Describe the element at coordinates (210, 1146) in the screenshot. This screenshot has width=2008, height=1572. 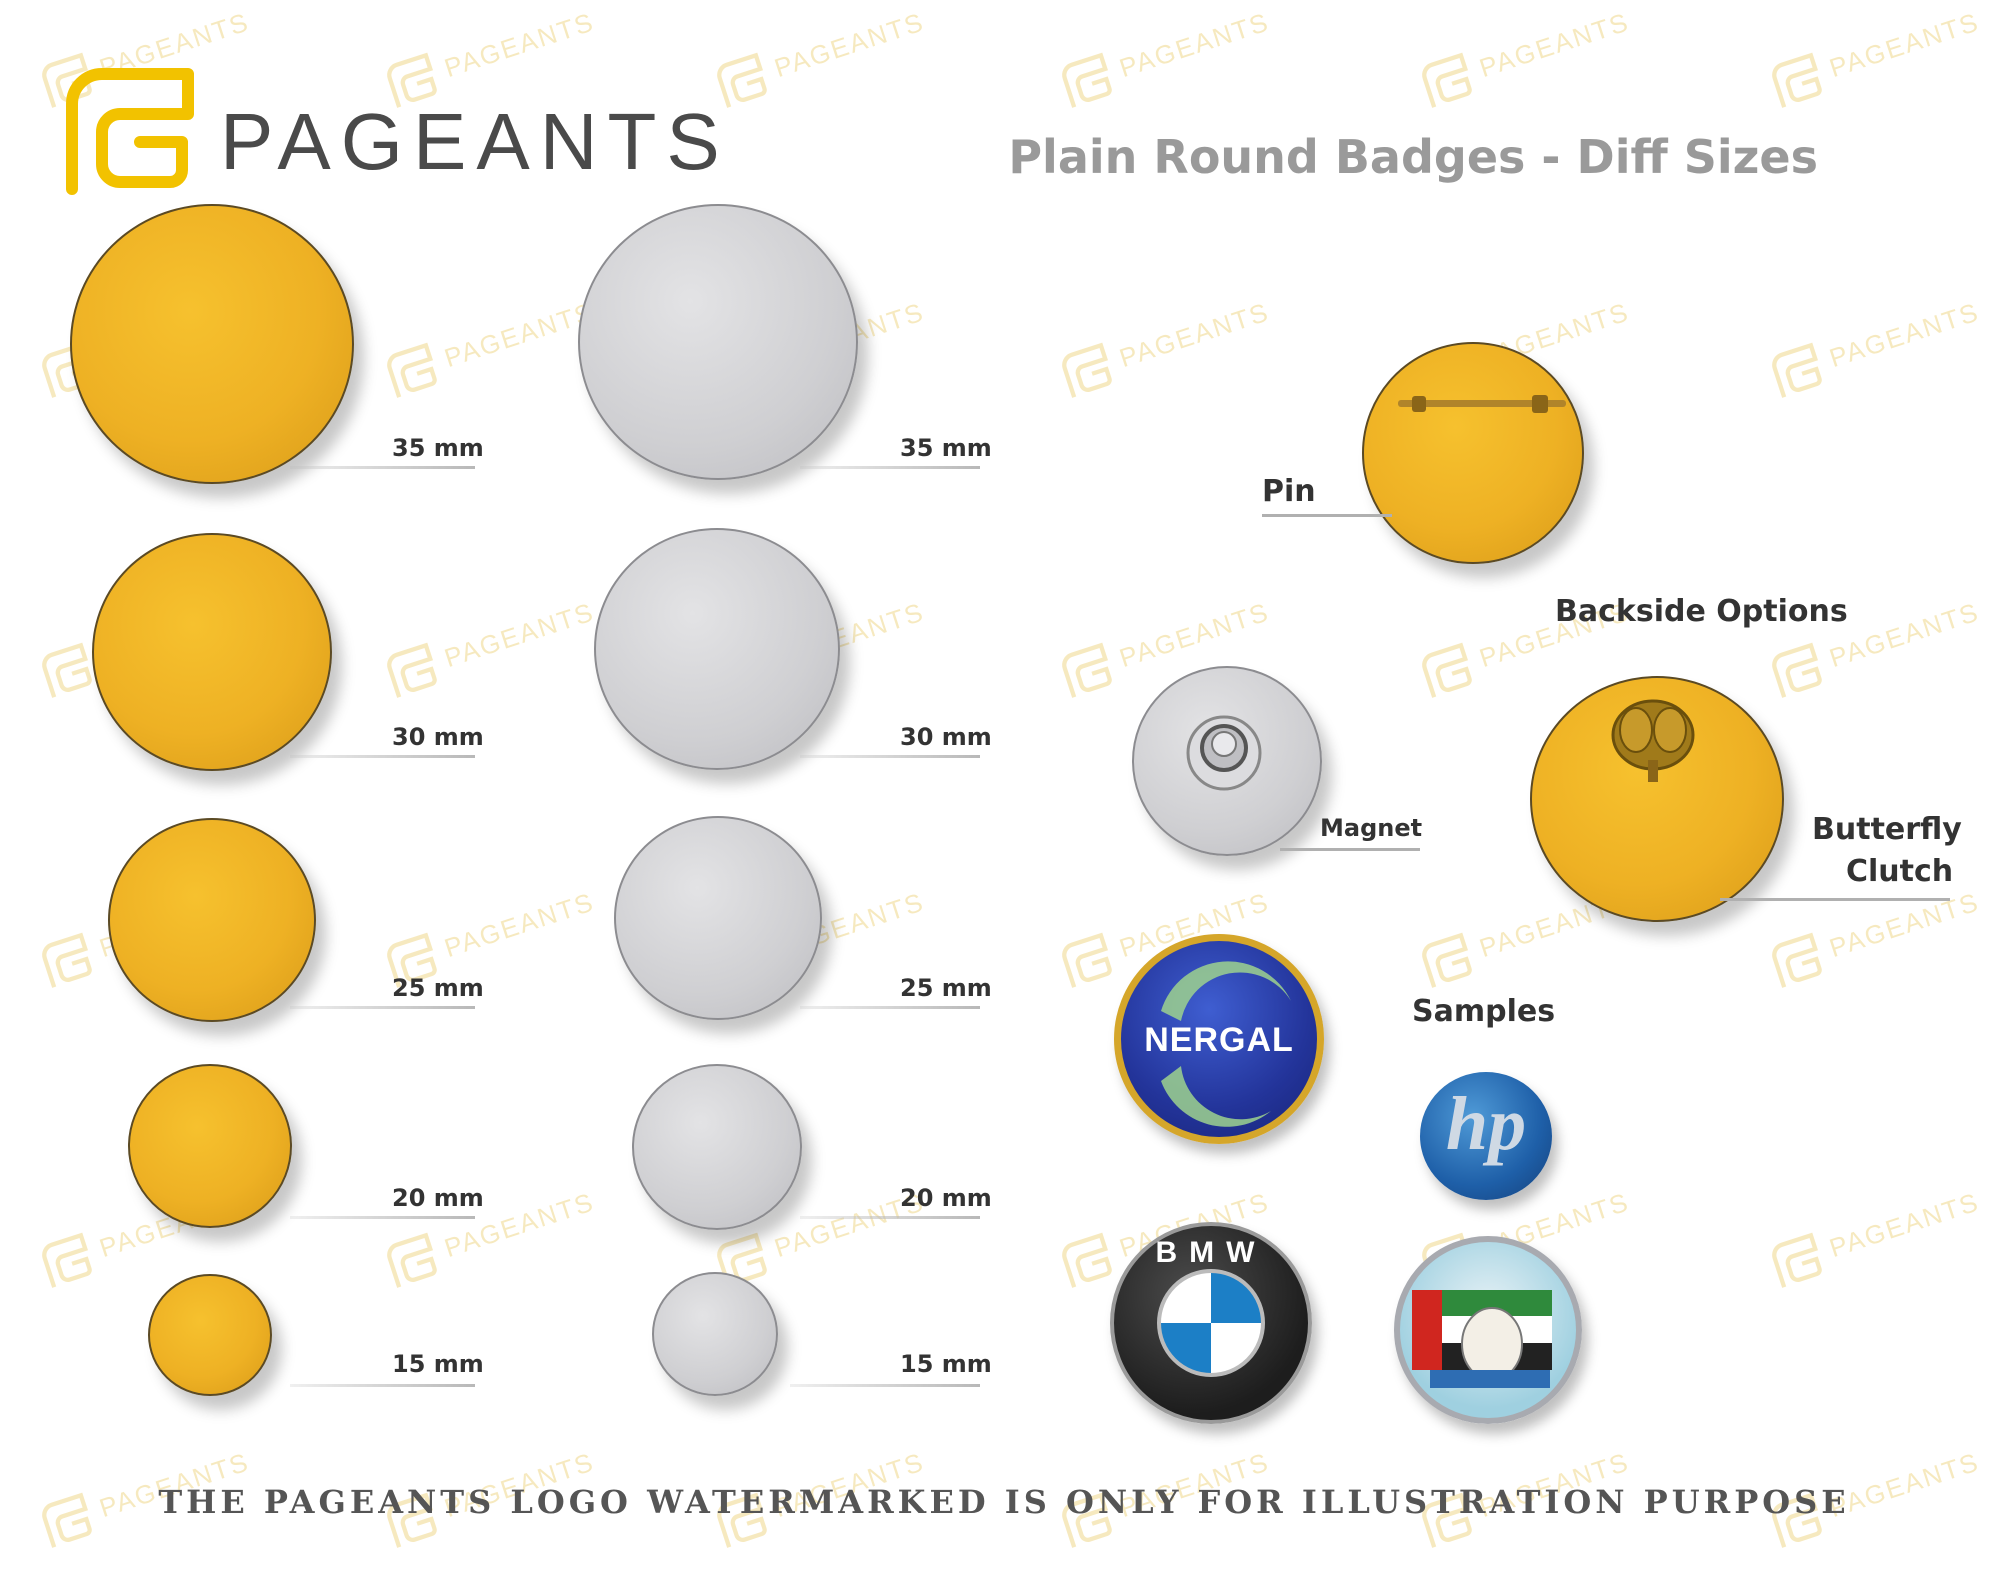
I see `gold-badge-20mm` at that location.